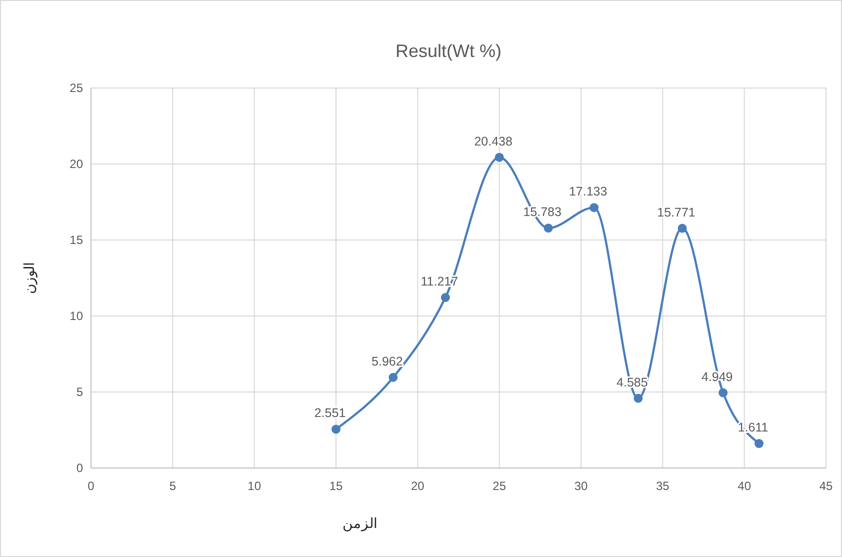  Describe the element at coordinates (745, 486) in the screenshot. I see `x-tick-label: 40` at that location.